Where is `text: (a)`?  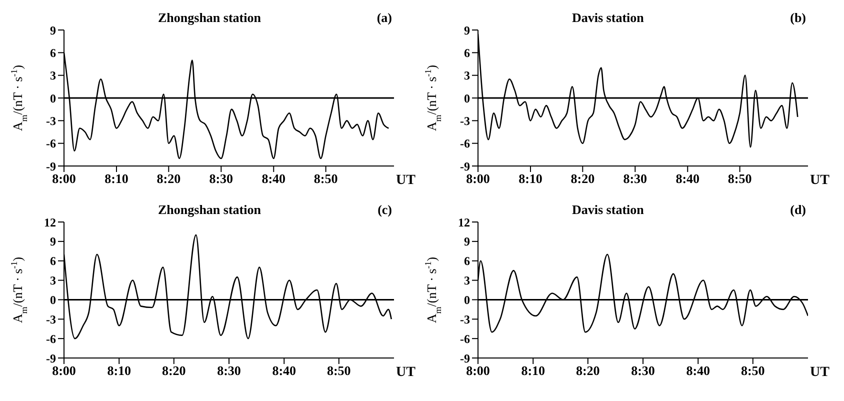
text: (a) is located at coordinates (384, 18).